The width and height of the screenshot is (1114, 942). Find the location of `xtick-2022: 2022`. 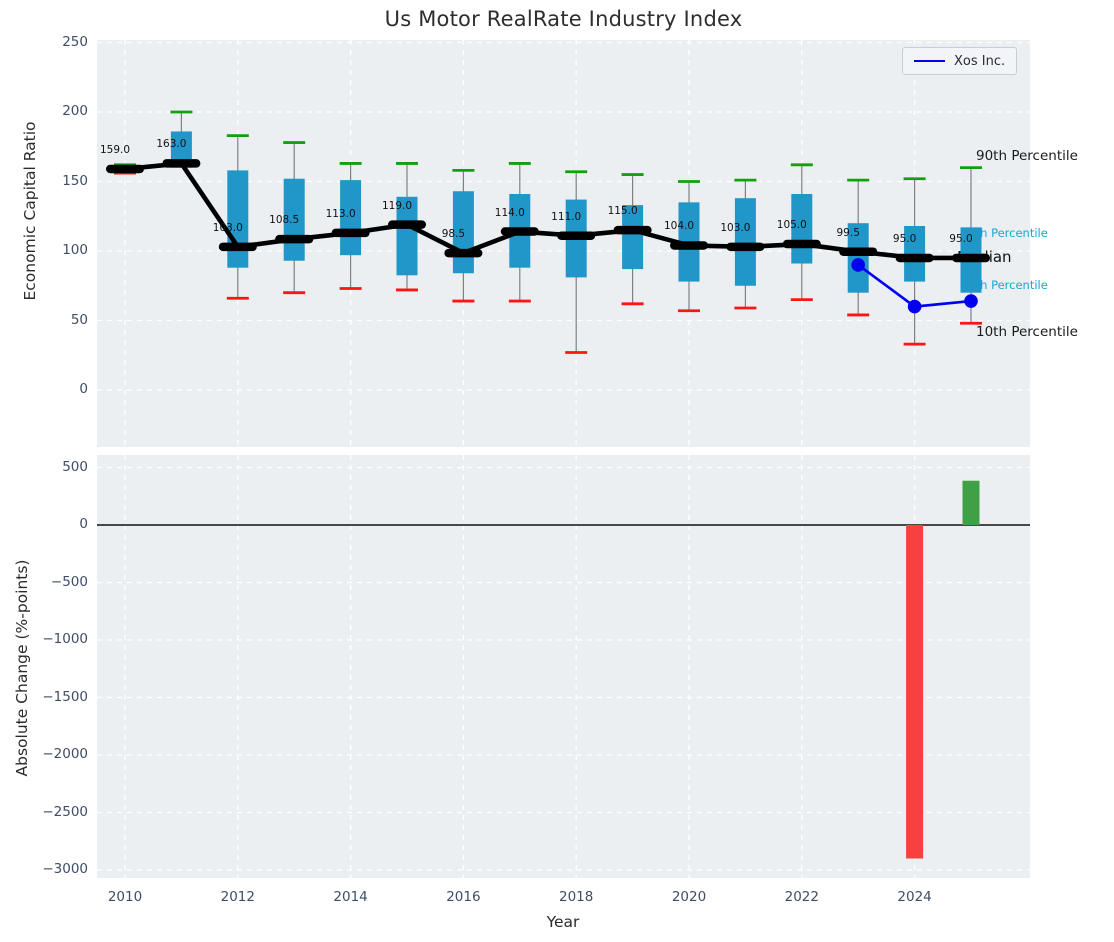

xtick-2022: 2022 is located at coordinates (801, 897).